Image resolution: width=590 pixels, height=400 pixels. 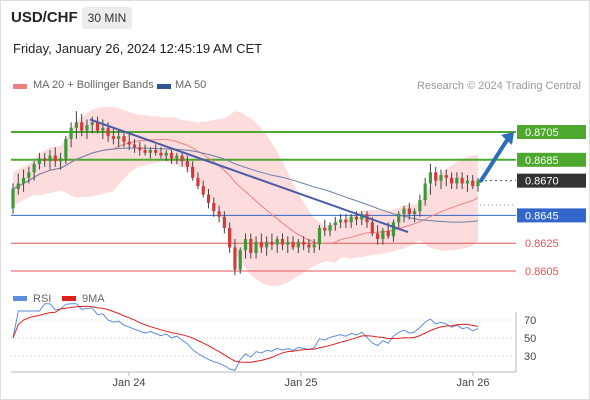 What do you see at coordinates (20, 86) in the screenshot?
I see `ma20-swatch` at bounding box center [20, 86].